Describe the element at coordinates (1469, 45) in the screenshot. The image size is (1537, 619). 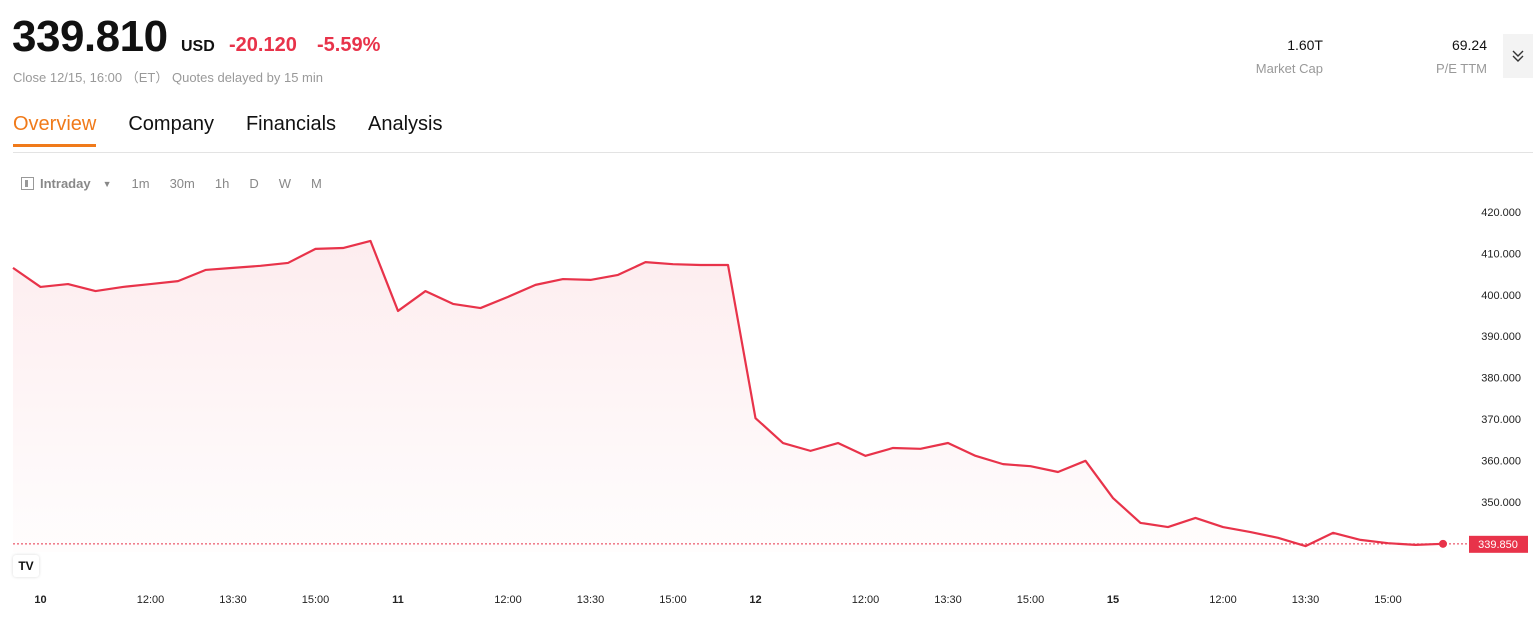
I see `stat-value: 69.24` at that location.